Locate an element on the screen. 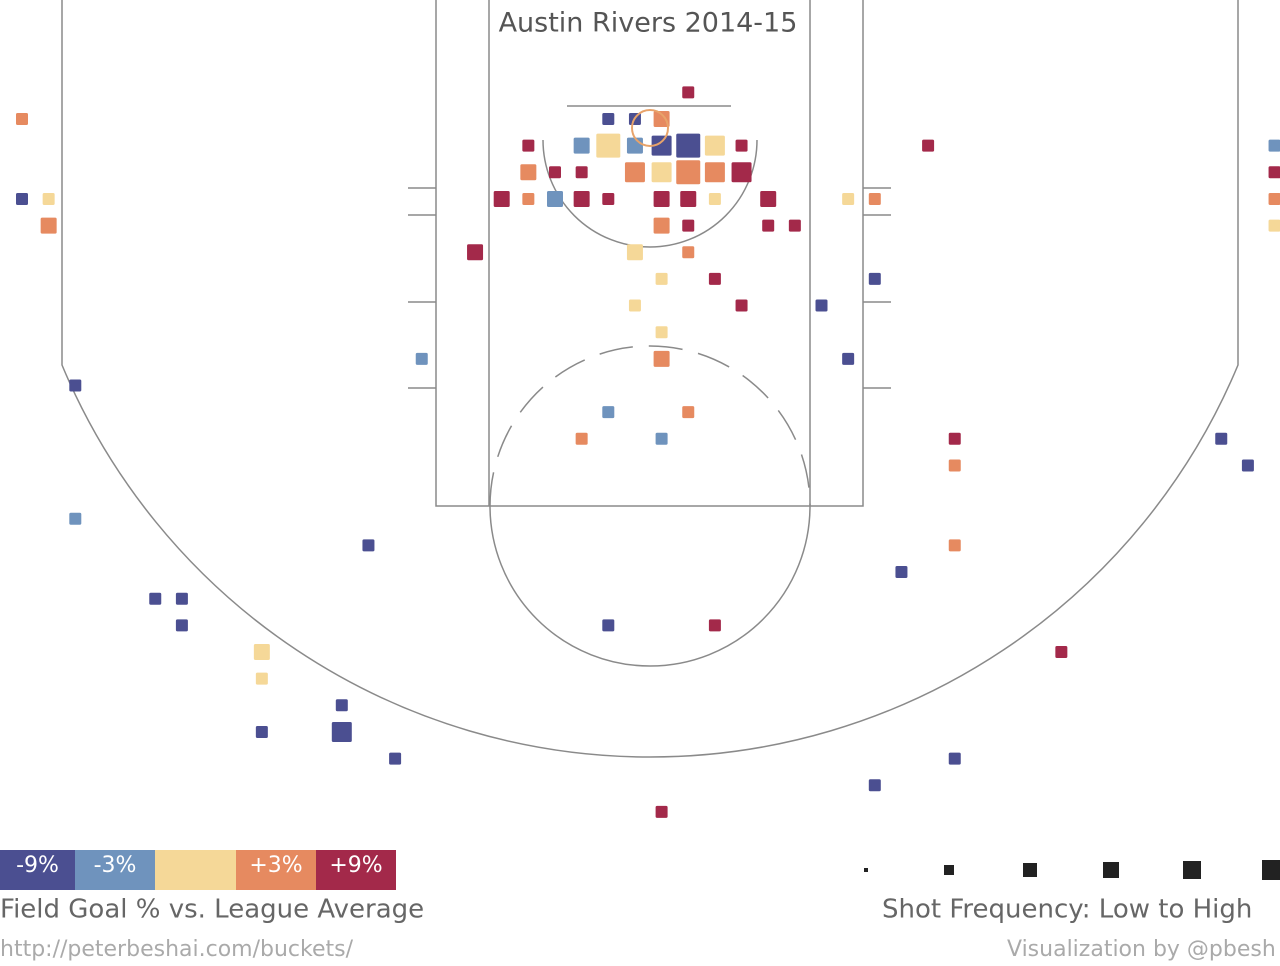  color-legend-title: Field Goal % vs. League Average is located at coordinates (212, 910).